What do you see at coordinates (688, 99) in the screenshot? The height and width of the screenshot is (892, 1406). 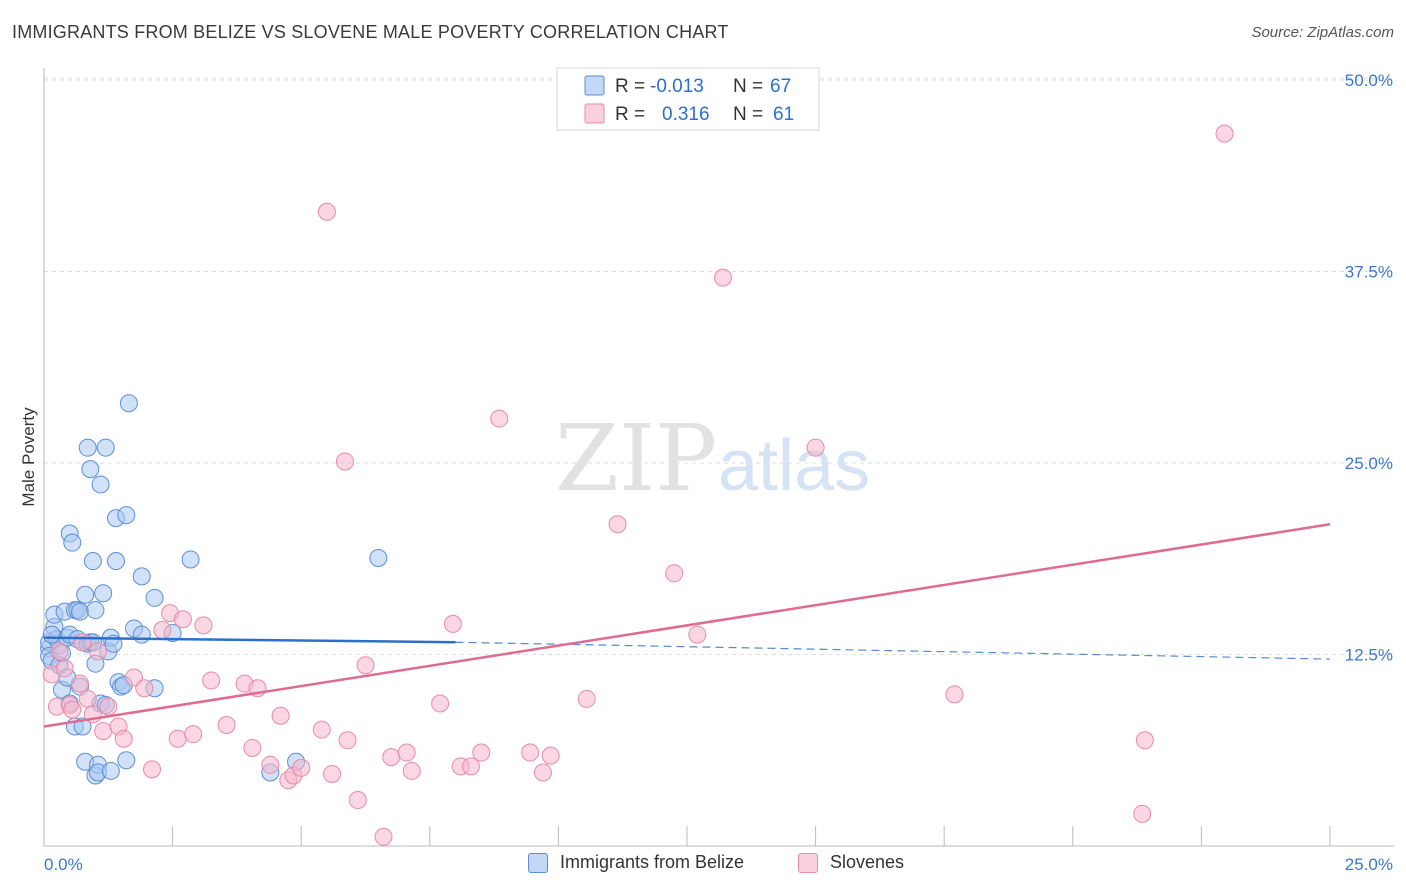 I see `correlation-legend: R = -0.013 N = 67 R = 0.316 N = 61` at bounding box center [688, 99].